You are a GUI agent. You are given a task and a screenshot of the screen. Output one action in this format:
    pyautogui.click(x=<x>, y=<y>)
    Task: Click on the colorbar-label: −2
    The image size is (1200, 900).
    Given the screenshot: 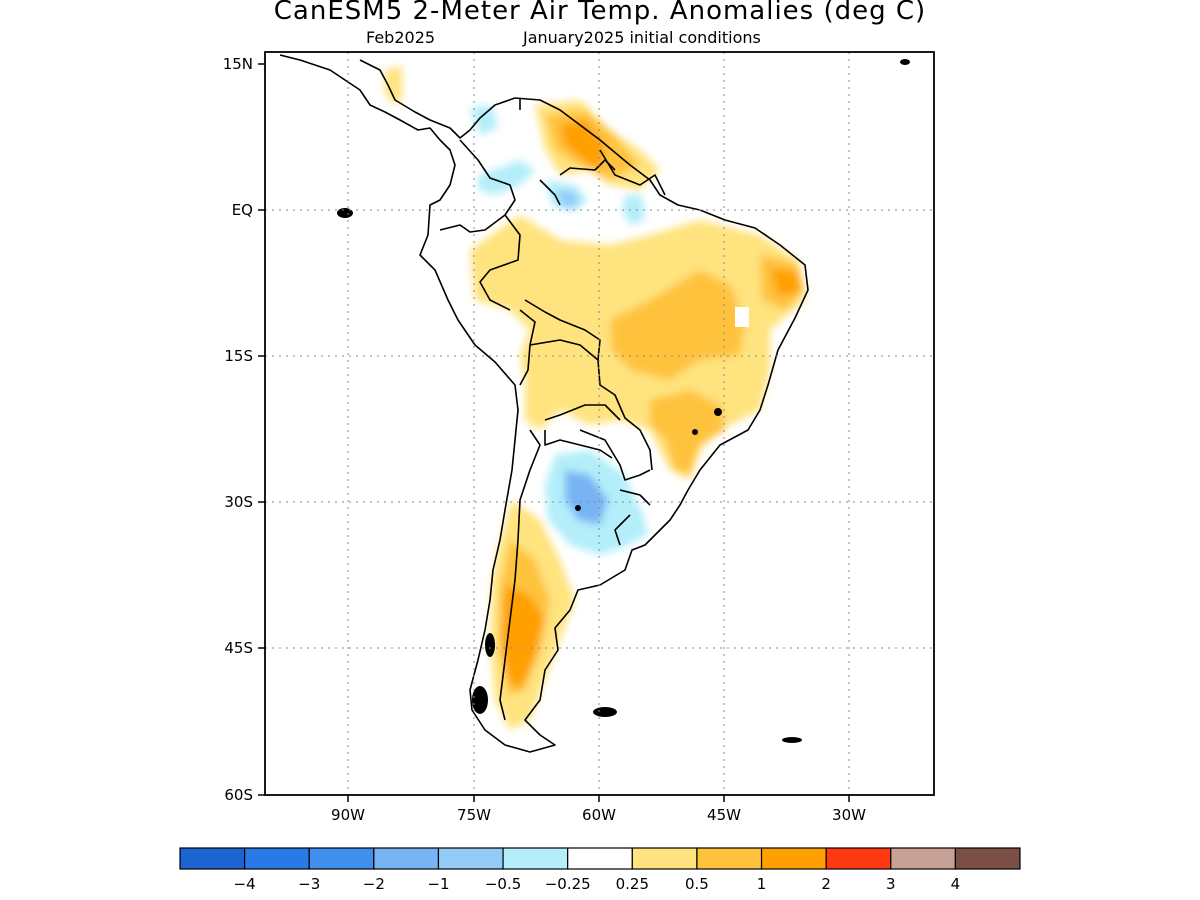 What is the action you would take?
    pyautogui.click(x=374, y=884)
    